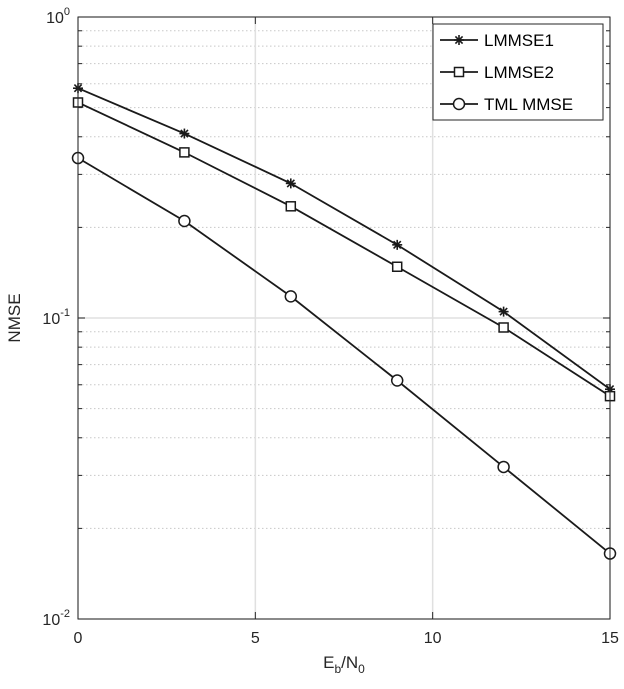 The height and width of the screenshot is (689, 624). Describe the element at coordinates (67, 12) in the screenshot. I see `y-tick-label-exponent: 0` at that location.